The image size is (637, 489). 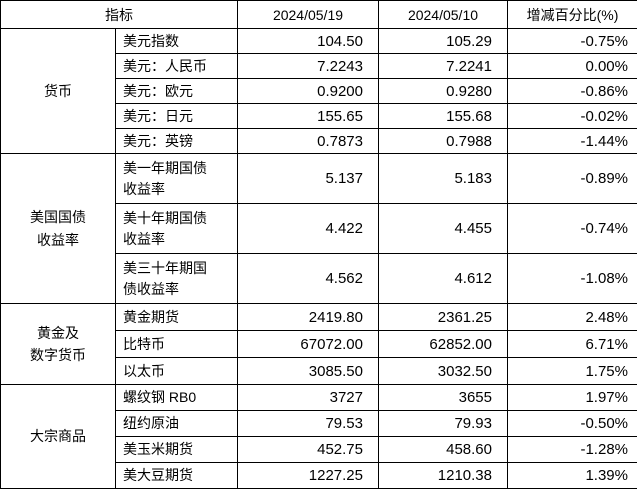 What do you see at coordinates (176, 141) in the screenshot?
I see `indicator-cell: 美元：英镑` at bounding box center [176, 141].